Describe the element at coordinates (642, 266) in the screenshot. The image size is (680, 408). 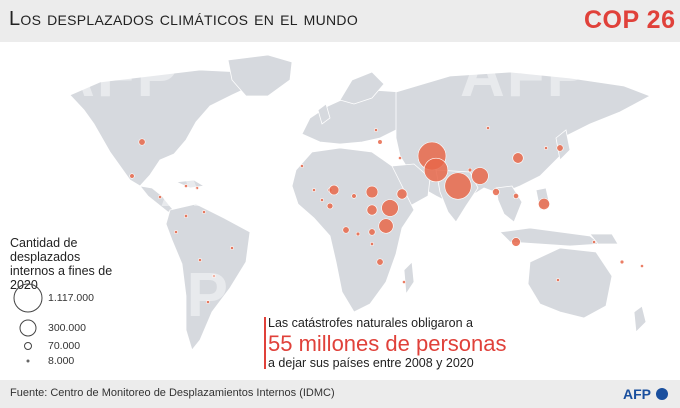
I see `bubble-fiji` at that location.